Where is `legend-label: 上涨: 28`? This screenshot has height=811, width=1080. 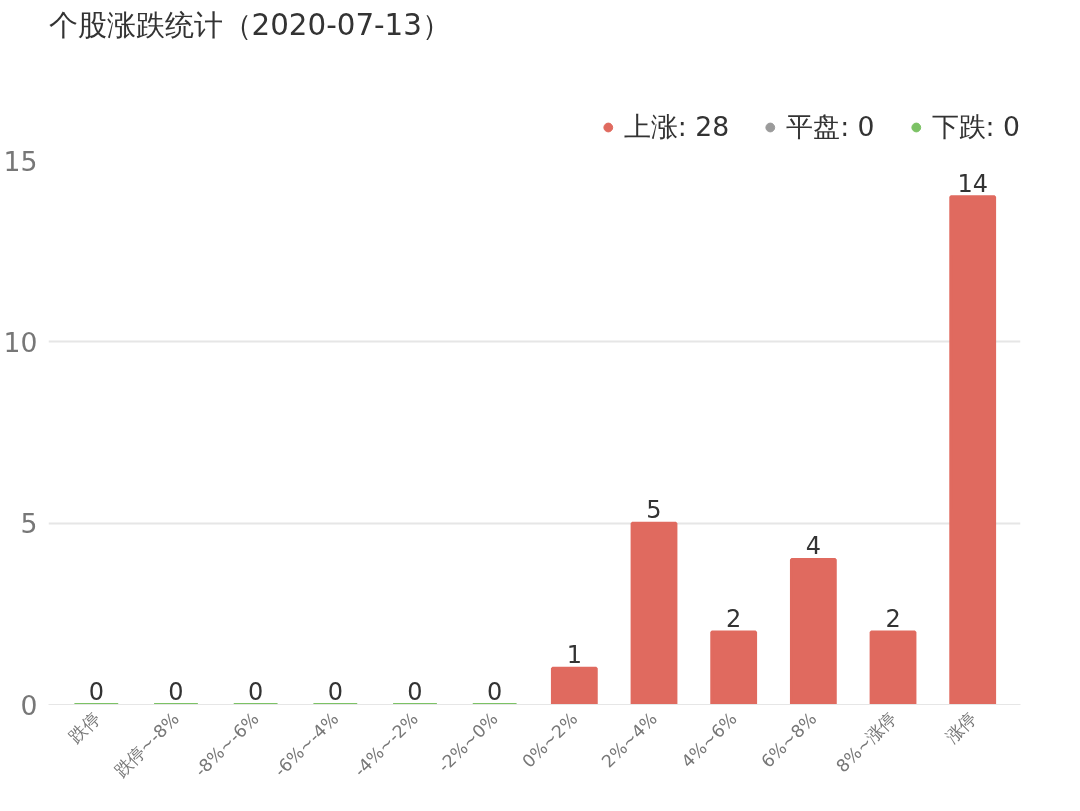 legend-label: 上涨: 28 is located at coordinates (676, 127).